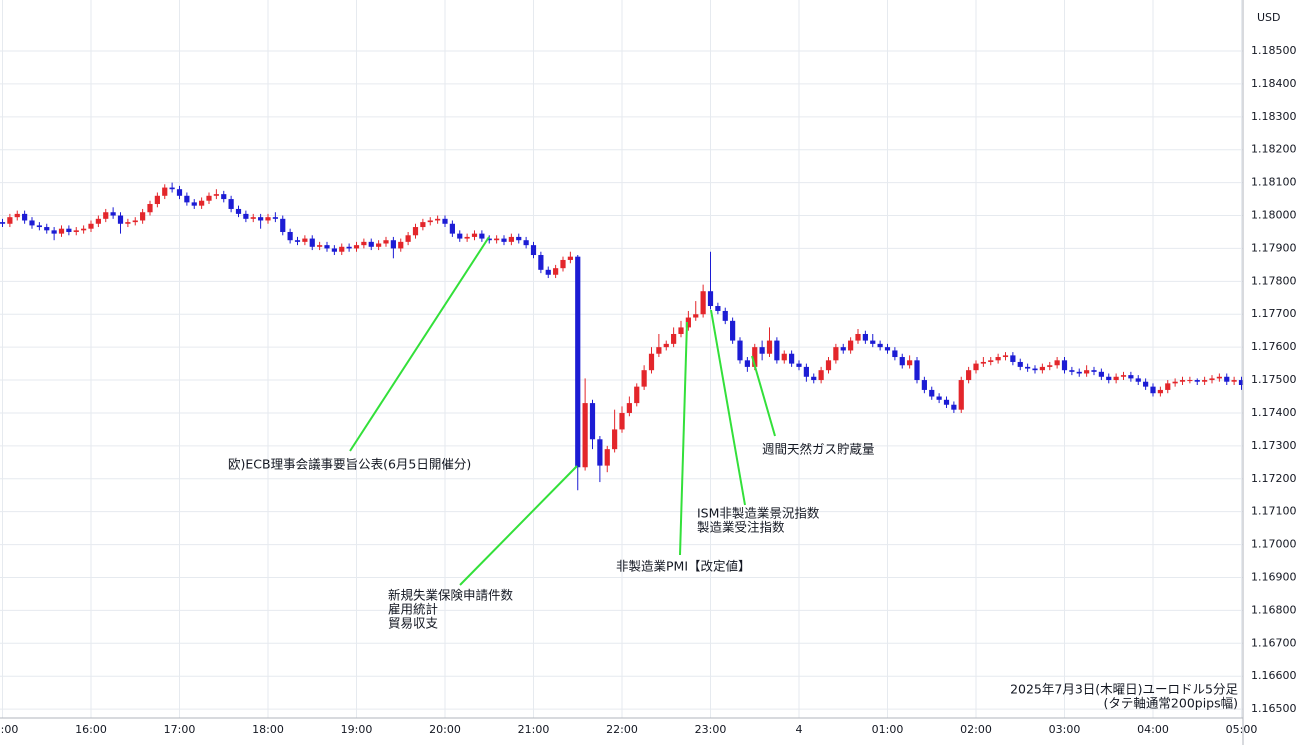 The width and height of the screenshot is (1300, 745). Describe the element at coordinates (1274, 379) in the screenshot. I see `y-tick-label: 1.17500` at that location.